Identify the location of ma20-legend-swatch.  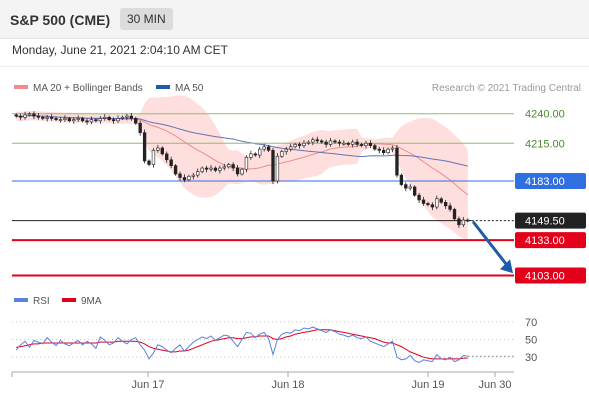
(21, 87).